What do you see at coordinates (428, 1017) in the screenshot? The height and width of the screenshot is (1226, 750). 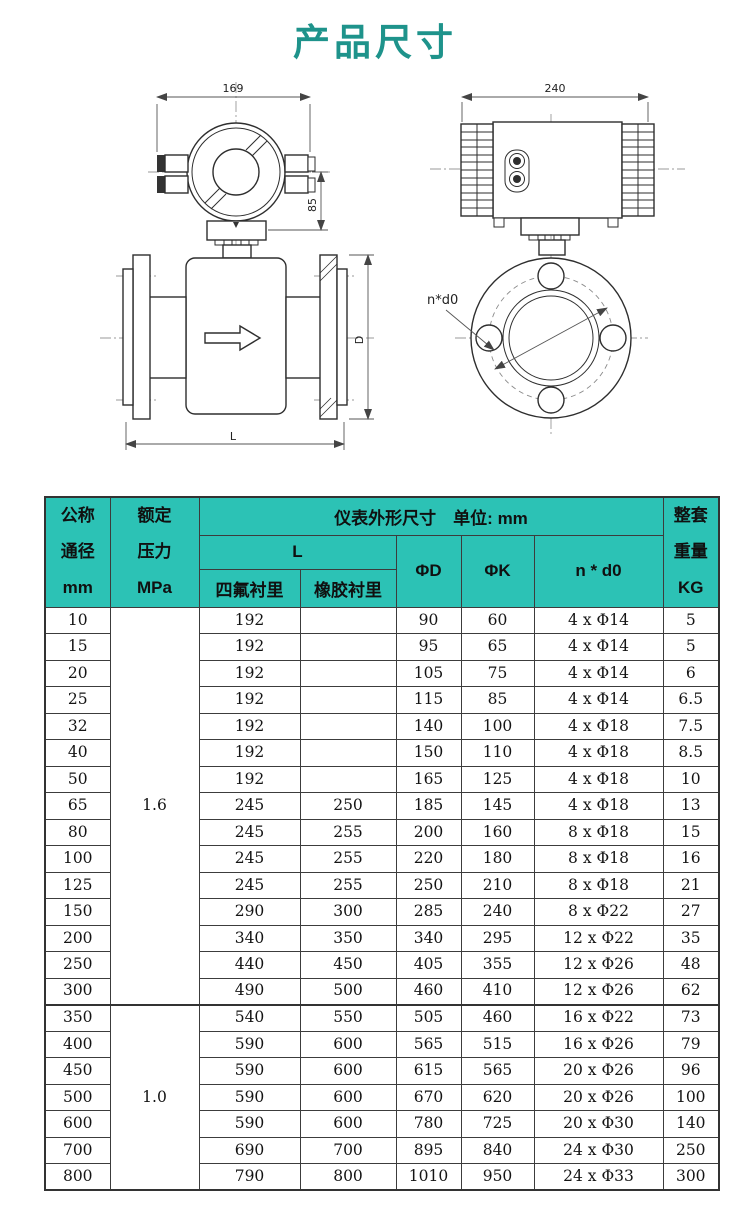 I see `cell-phi-d: 505` at bounding box center [428, 1017].